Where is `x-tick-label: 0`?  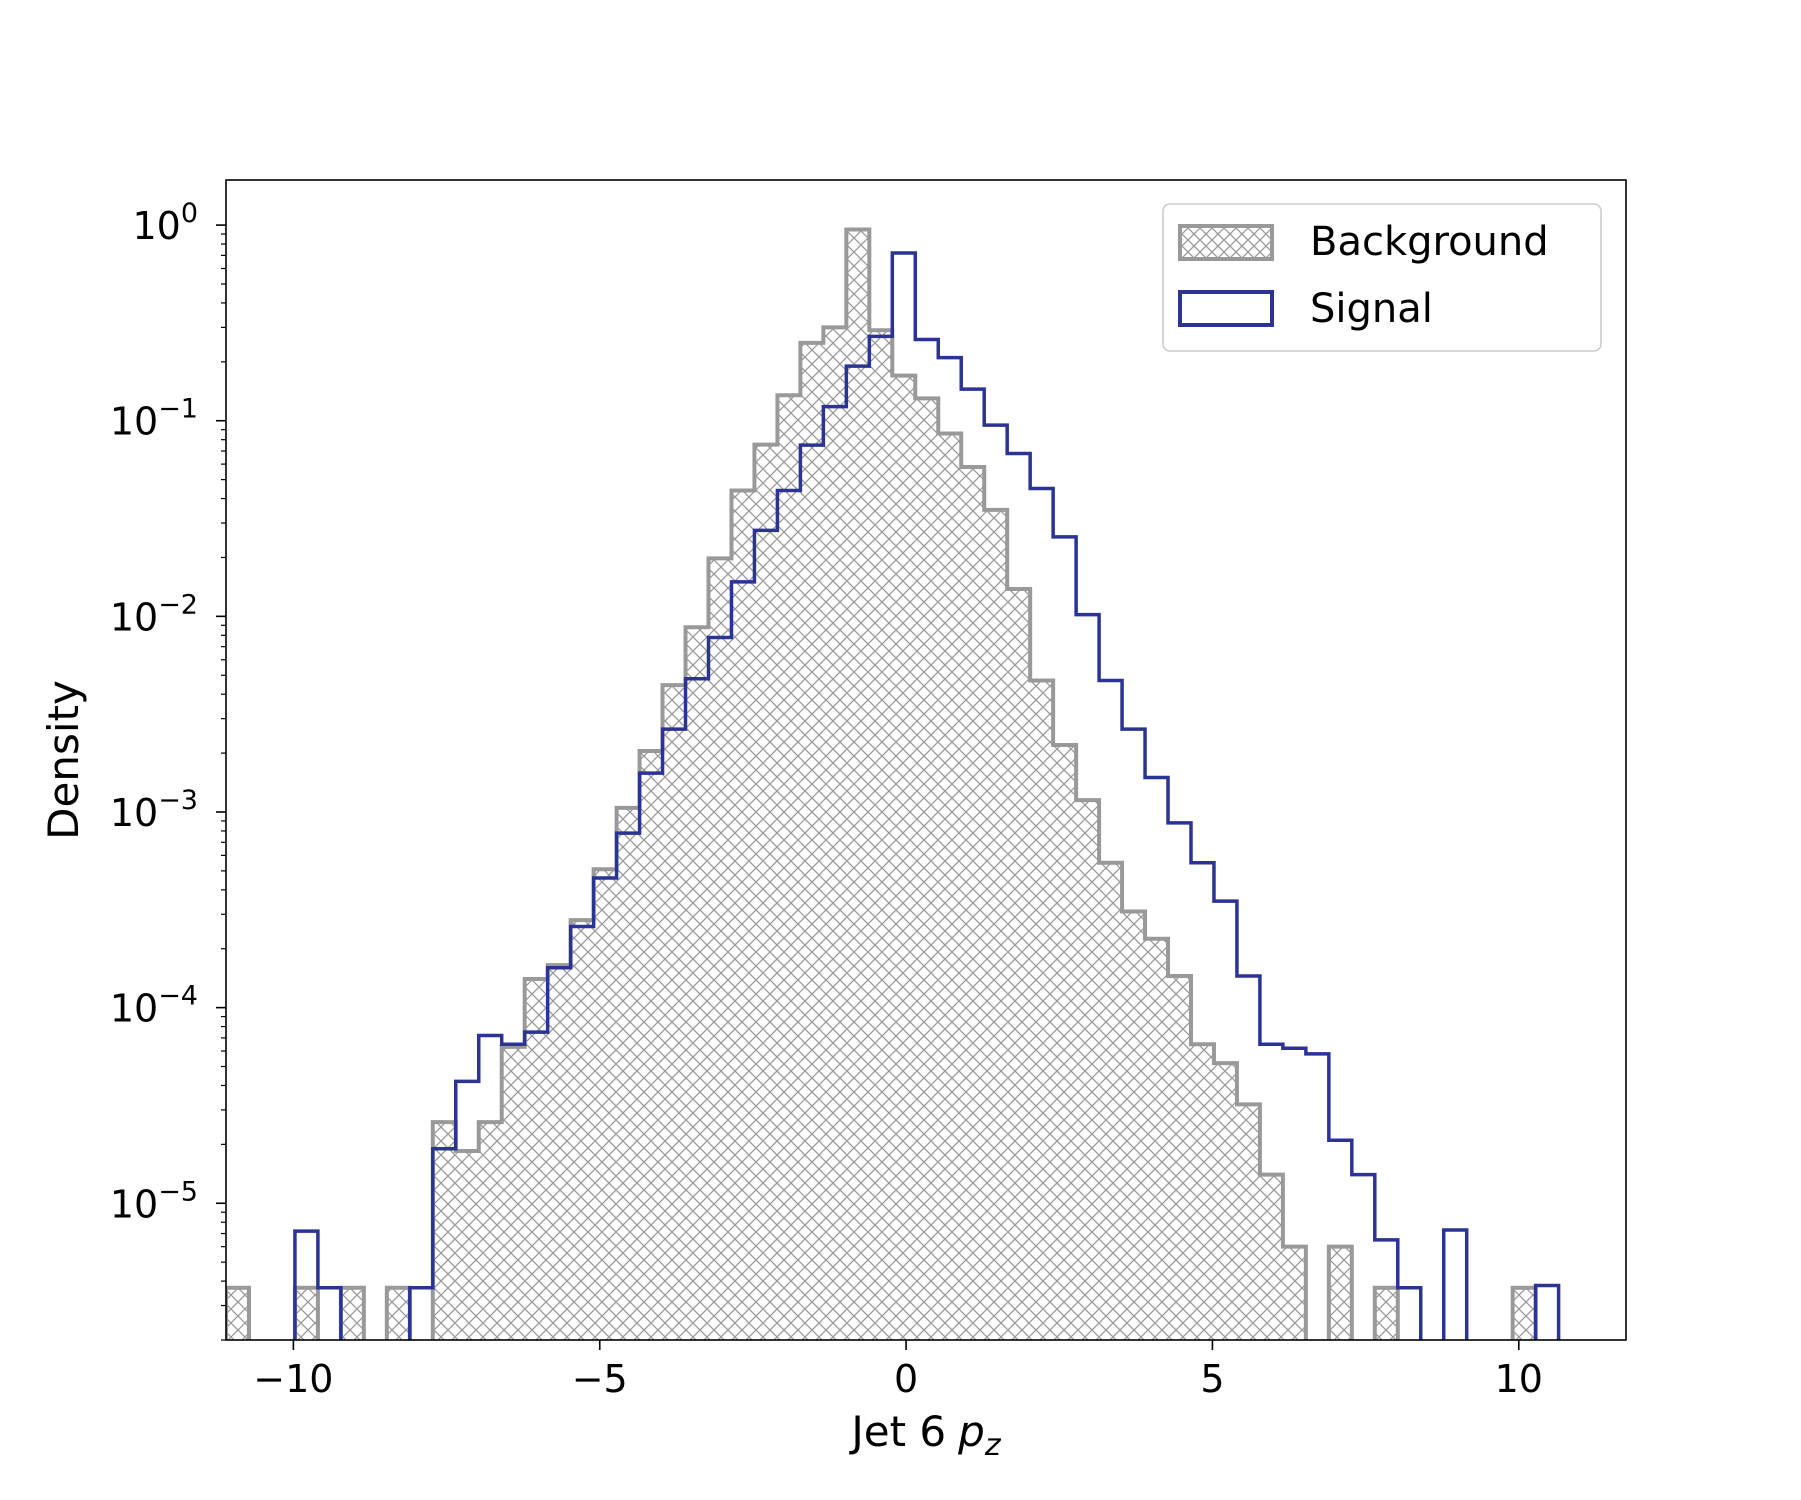 x-tick-label: 0 is located at coordinates (906, 1379).